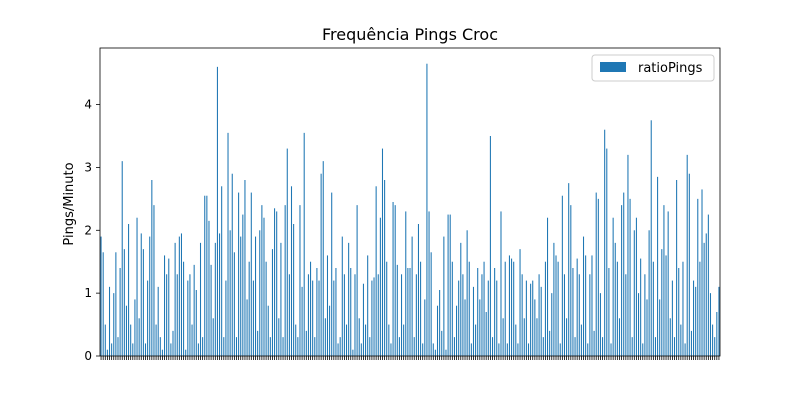 This screenshot has height=400, width=800. Describe the element at coordinates (410, 358) in the screenshot. I see `x-axis-ticks` at that location.